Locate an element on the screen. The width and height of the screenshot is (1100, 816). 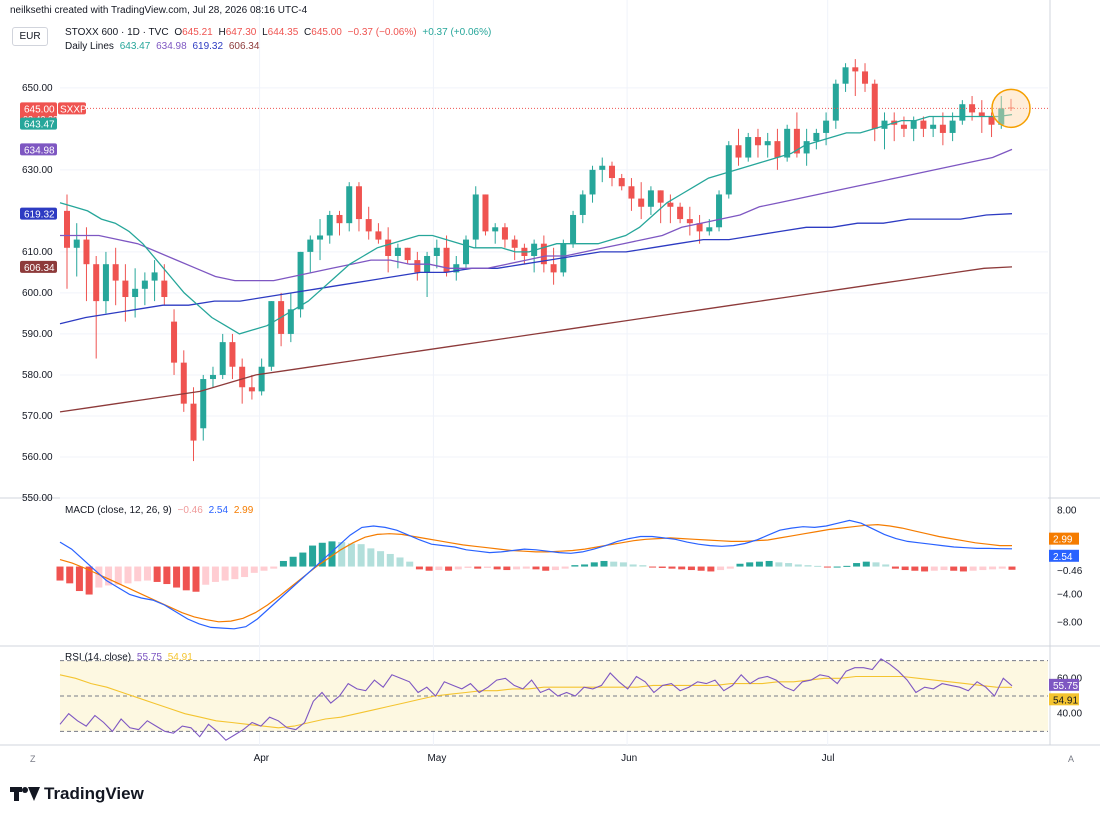
y-tick-label: 580.00 is located at coordinates (37, 375).